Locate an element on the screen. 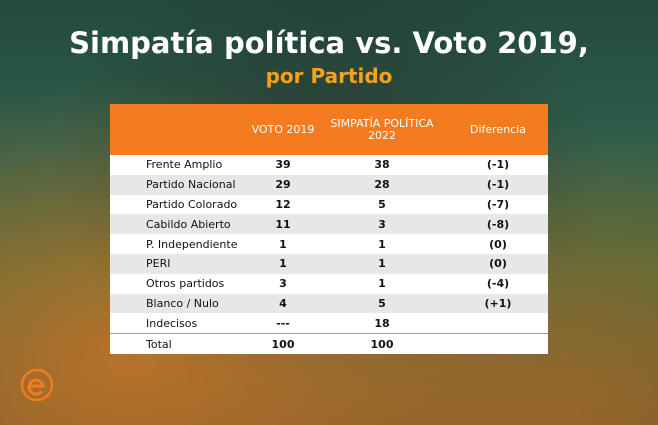 This screenshot has width=658, height=425. value-cell: (-4) is located at coordinates (498, 284).